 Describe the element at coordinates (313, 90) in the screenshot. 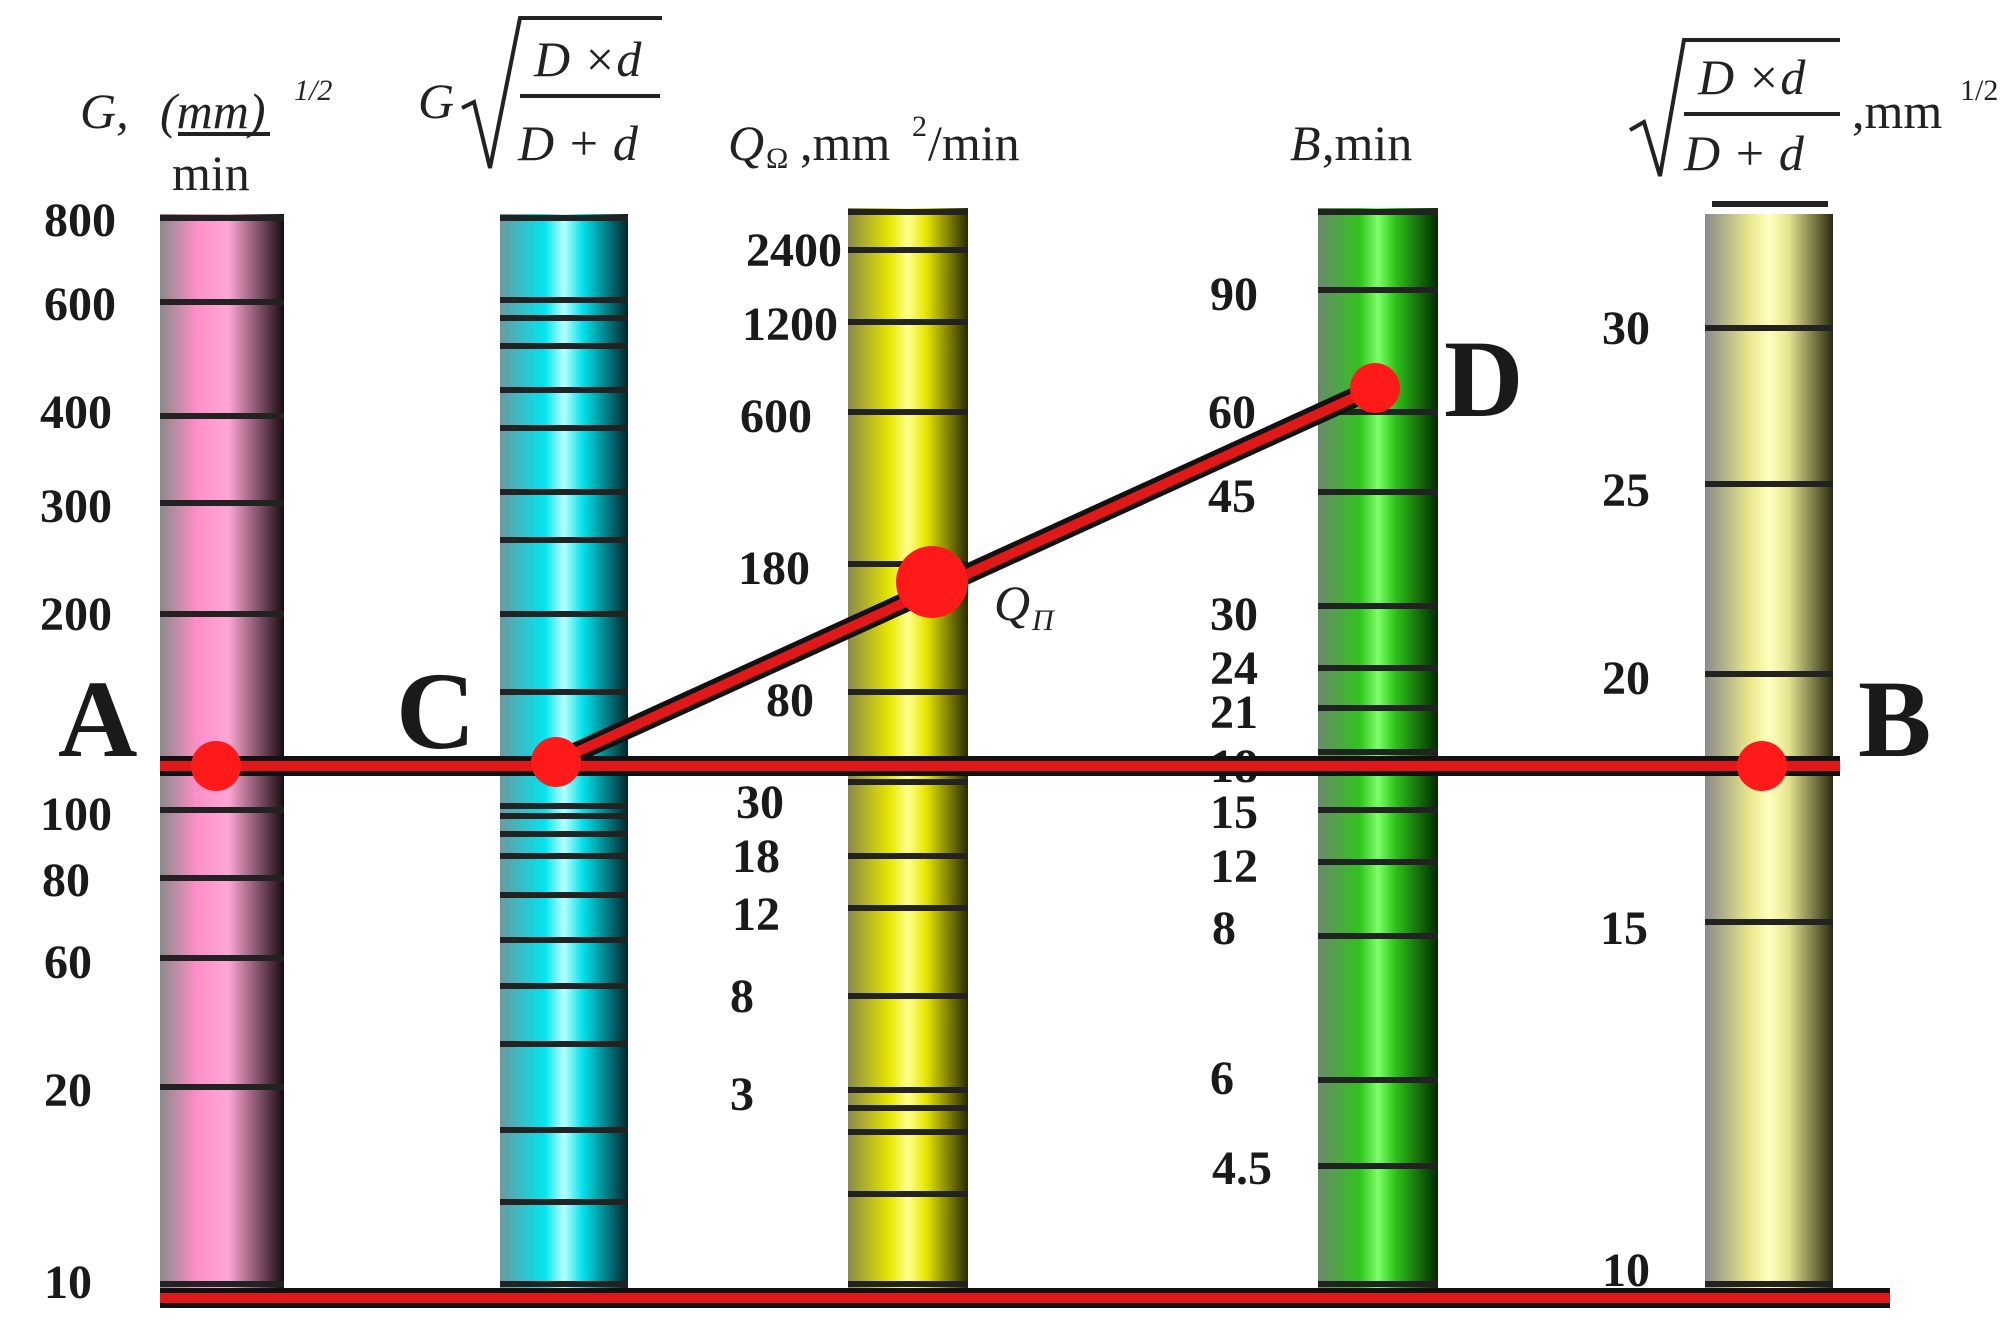

I see `header-g-exp: 1/2` at that location.